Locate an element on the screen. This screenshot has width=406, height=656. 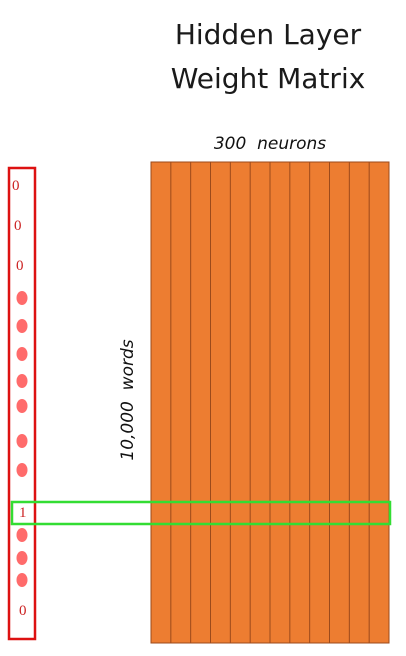
vector-value-last: 0 is located at coordinates (23, 611).